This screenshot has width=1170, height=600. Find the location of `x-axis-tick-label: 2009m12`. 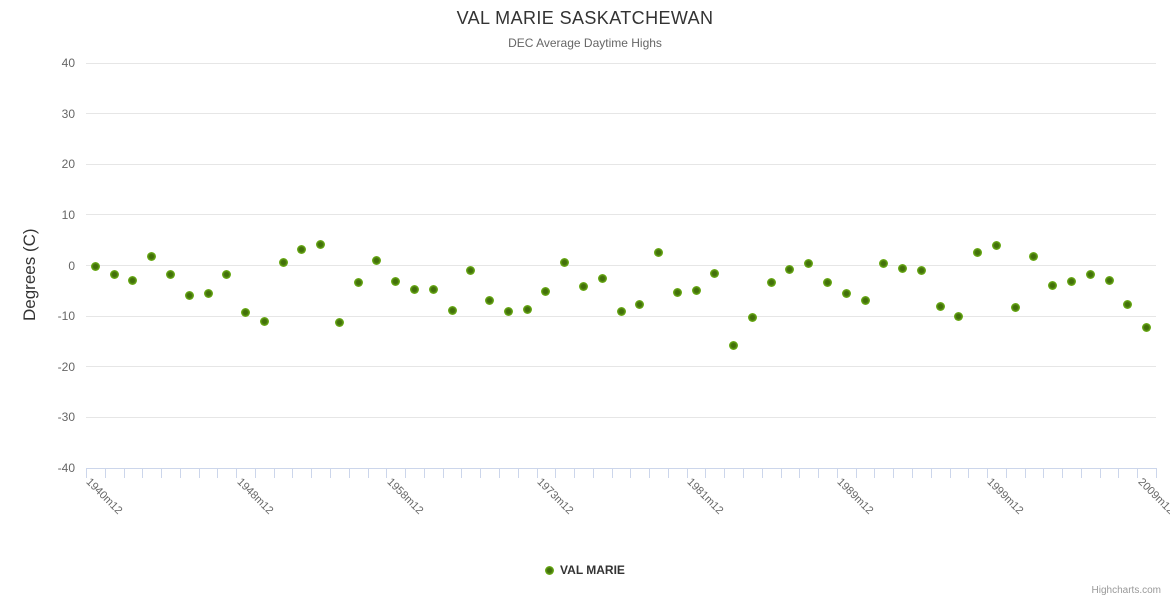

x-axis-tick-label: 2009m12 is located at coordinates (1152, 496).